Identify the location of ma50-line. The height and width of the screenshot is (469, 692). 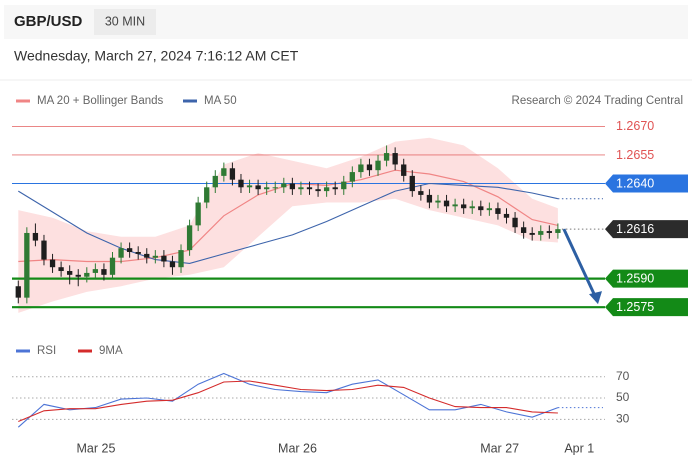
(288, 223).